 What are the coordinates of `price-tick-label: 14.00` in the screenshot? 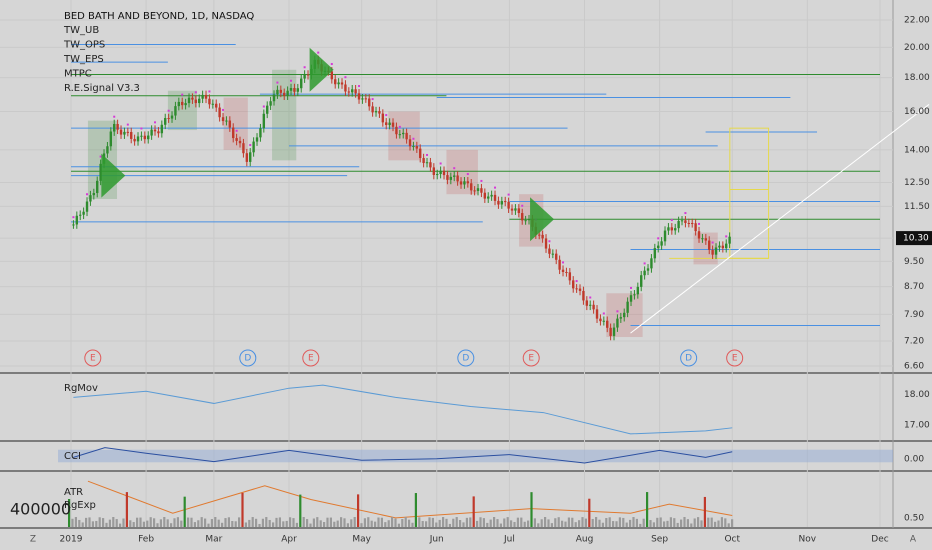 It's located at (917, 150).